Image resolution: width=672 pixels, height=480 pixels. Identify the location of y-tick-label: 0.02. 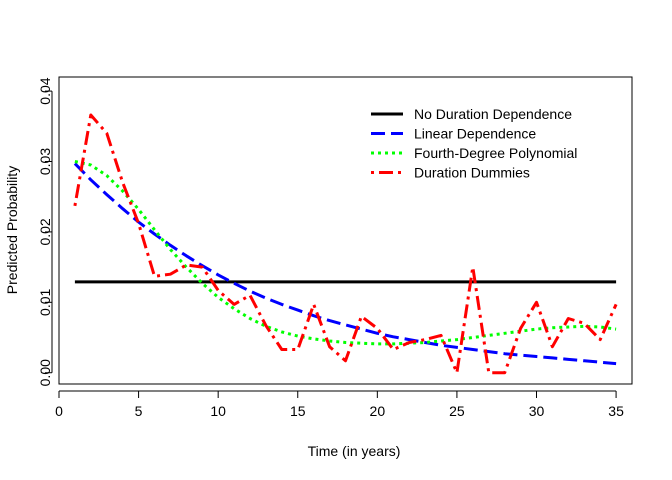
(45, 231).